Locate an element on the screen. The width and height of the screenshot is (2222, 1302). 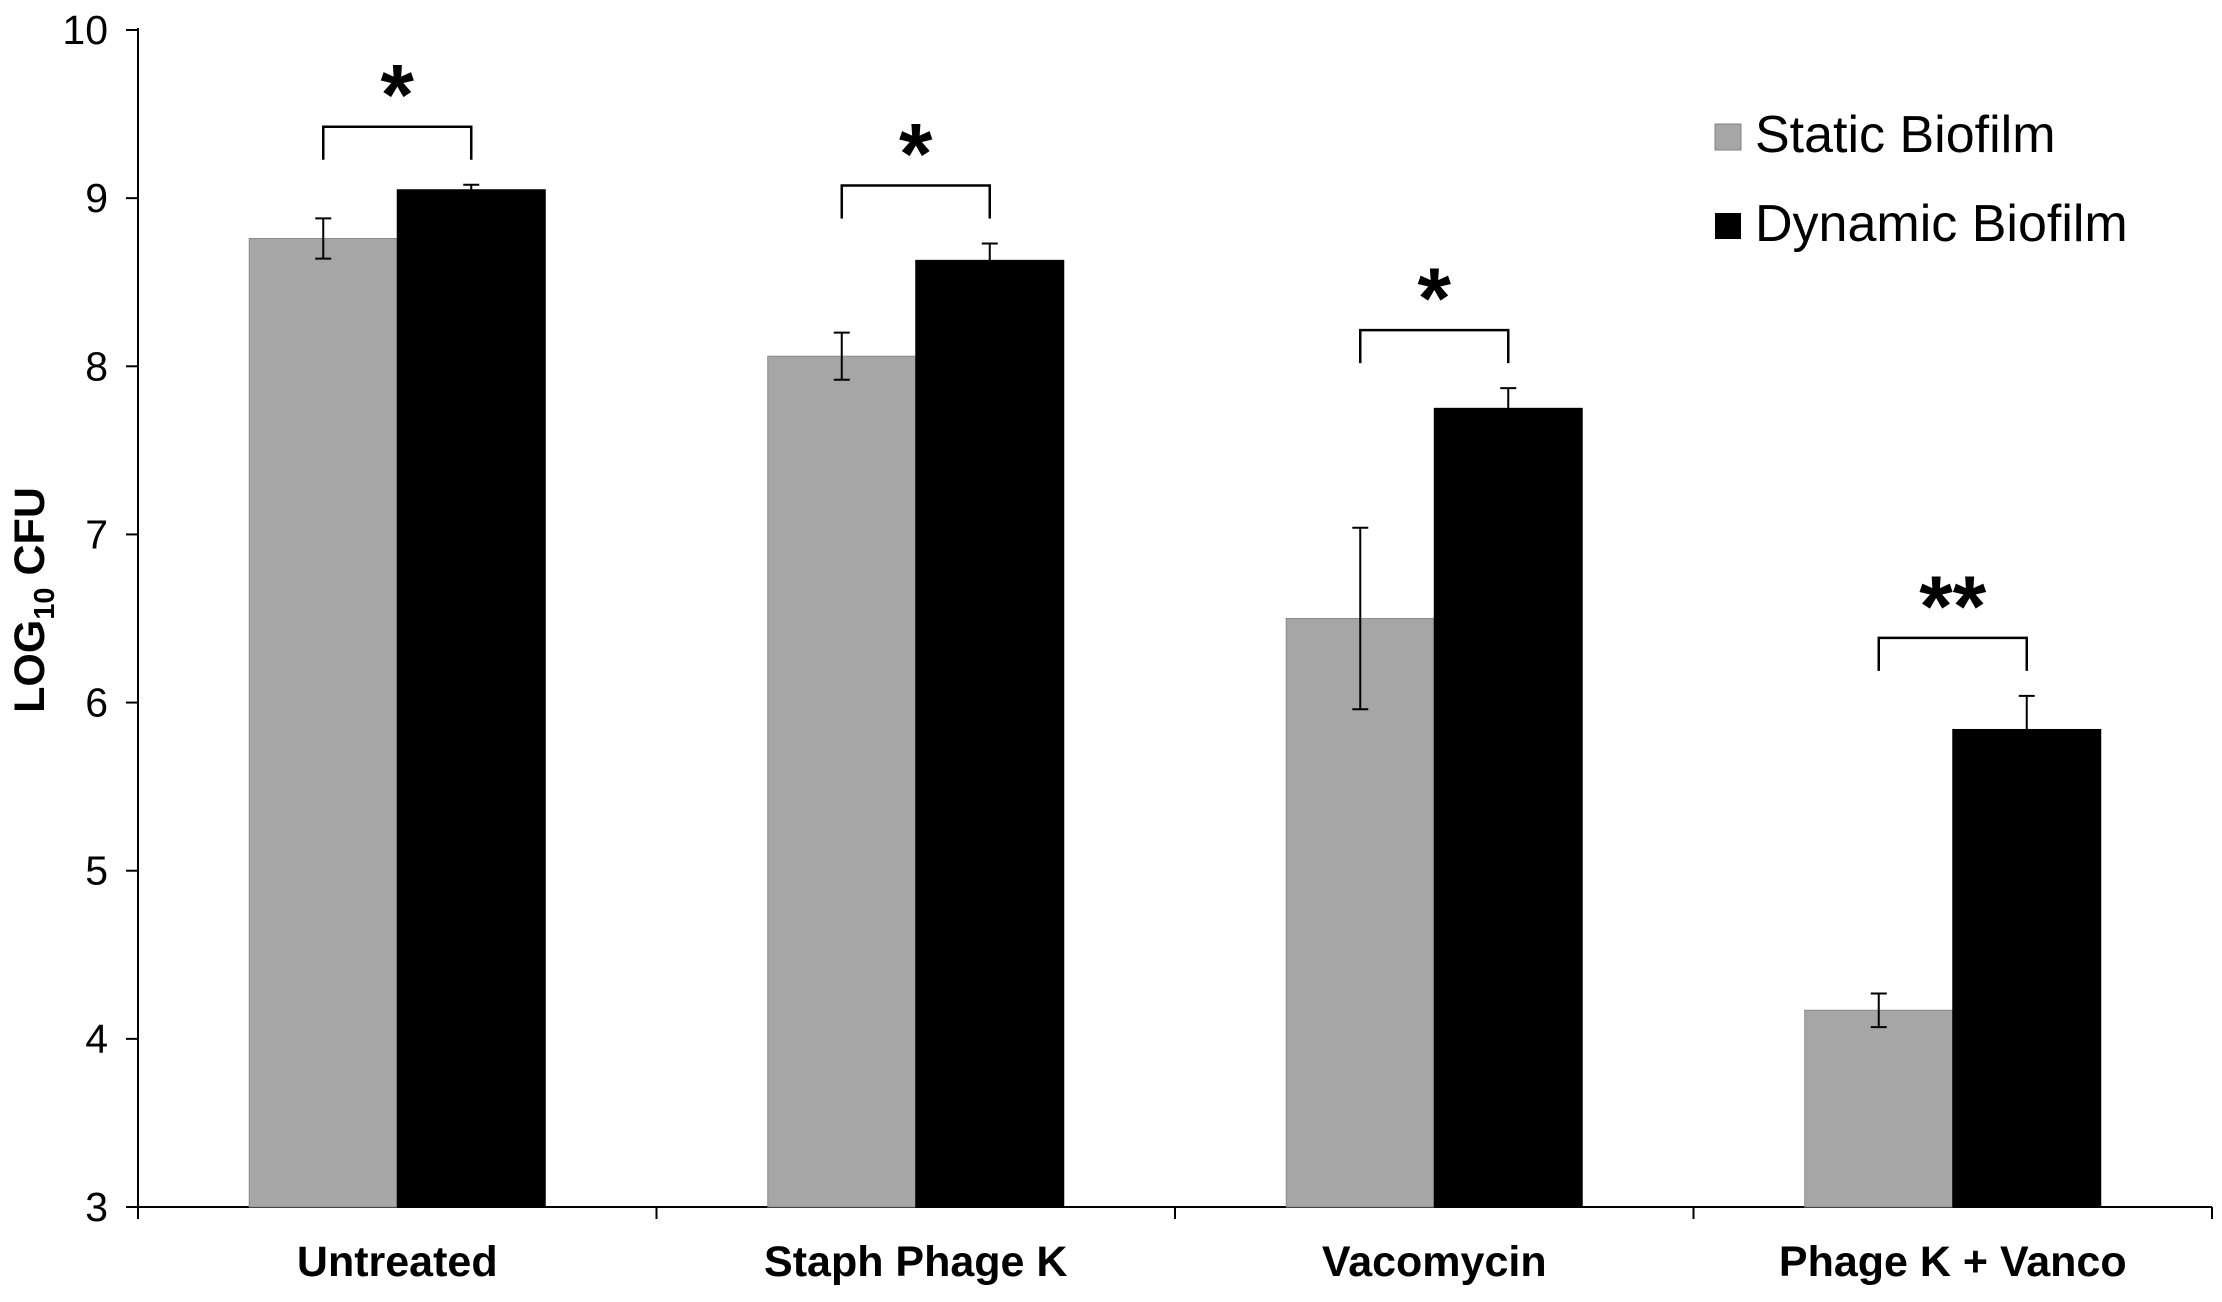
y-tick-label: 4 is located at coordinates (96, 1039).